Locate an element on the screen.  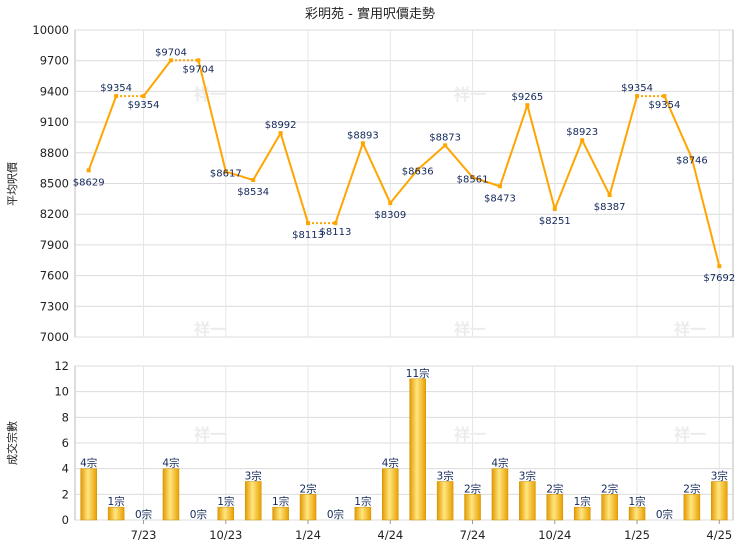
price-tick-label: 8500 is located at coordinates (54, 184).